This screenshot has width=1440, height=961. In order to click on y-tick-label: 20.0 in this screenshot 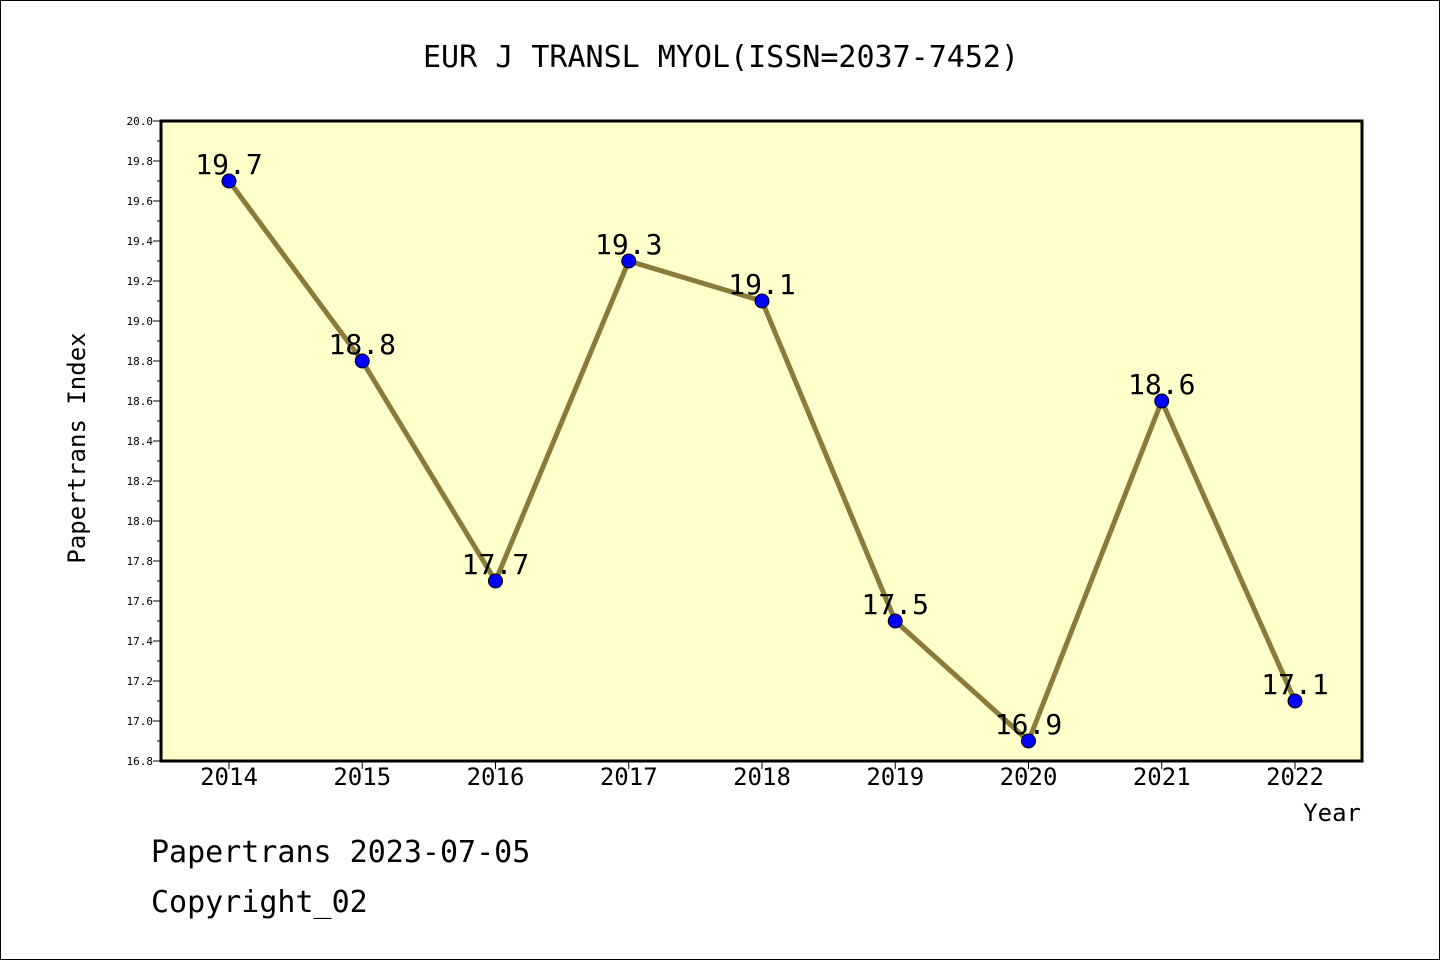, I will do `click(140, 121)`.